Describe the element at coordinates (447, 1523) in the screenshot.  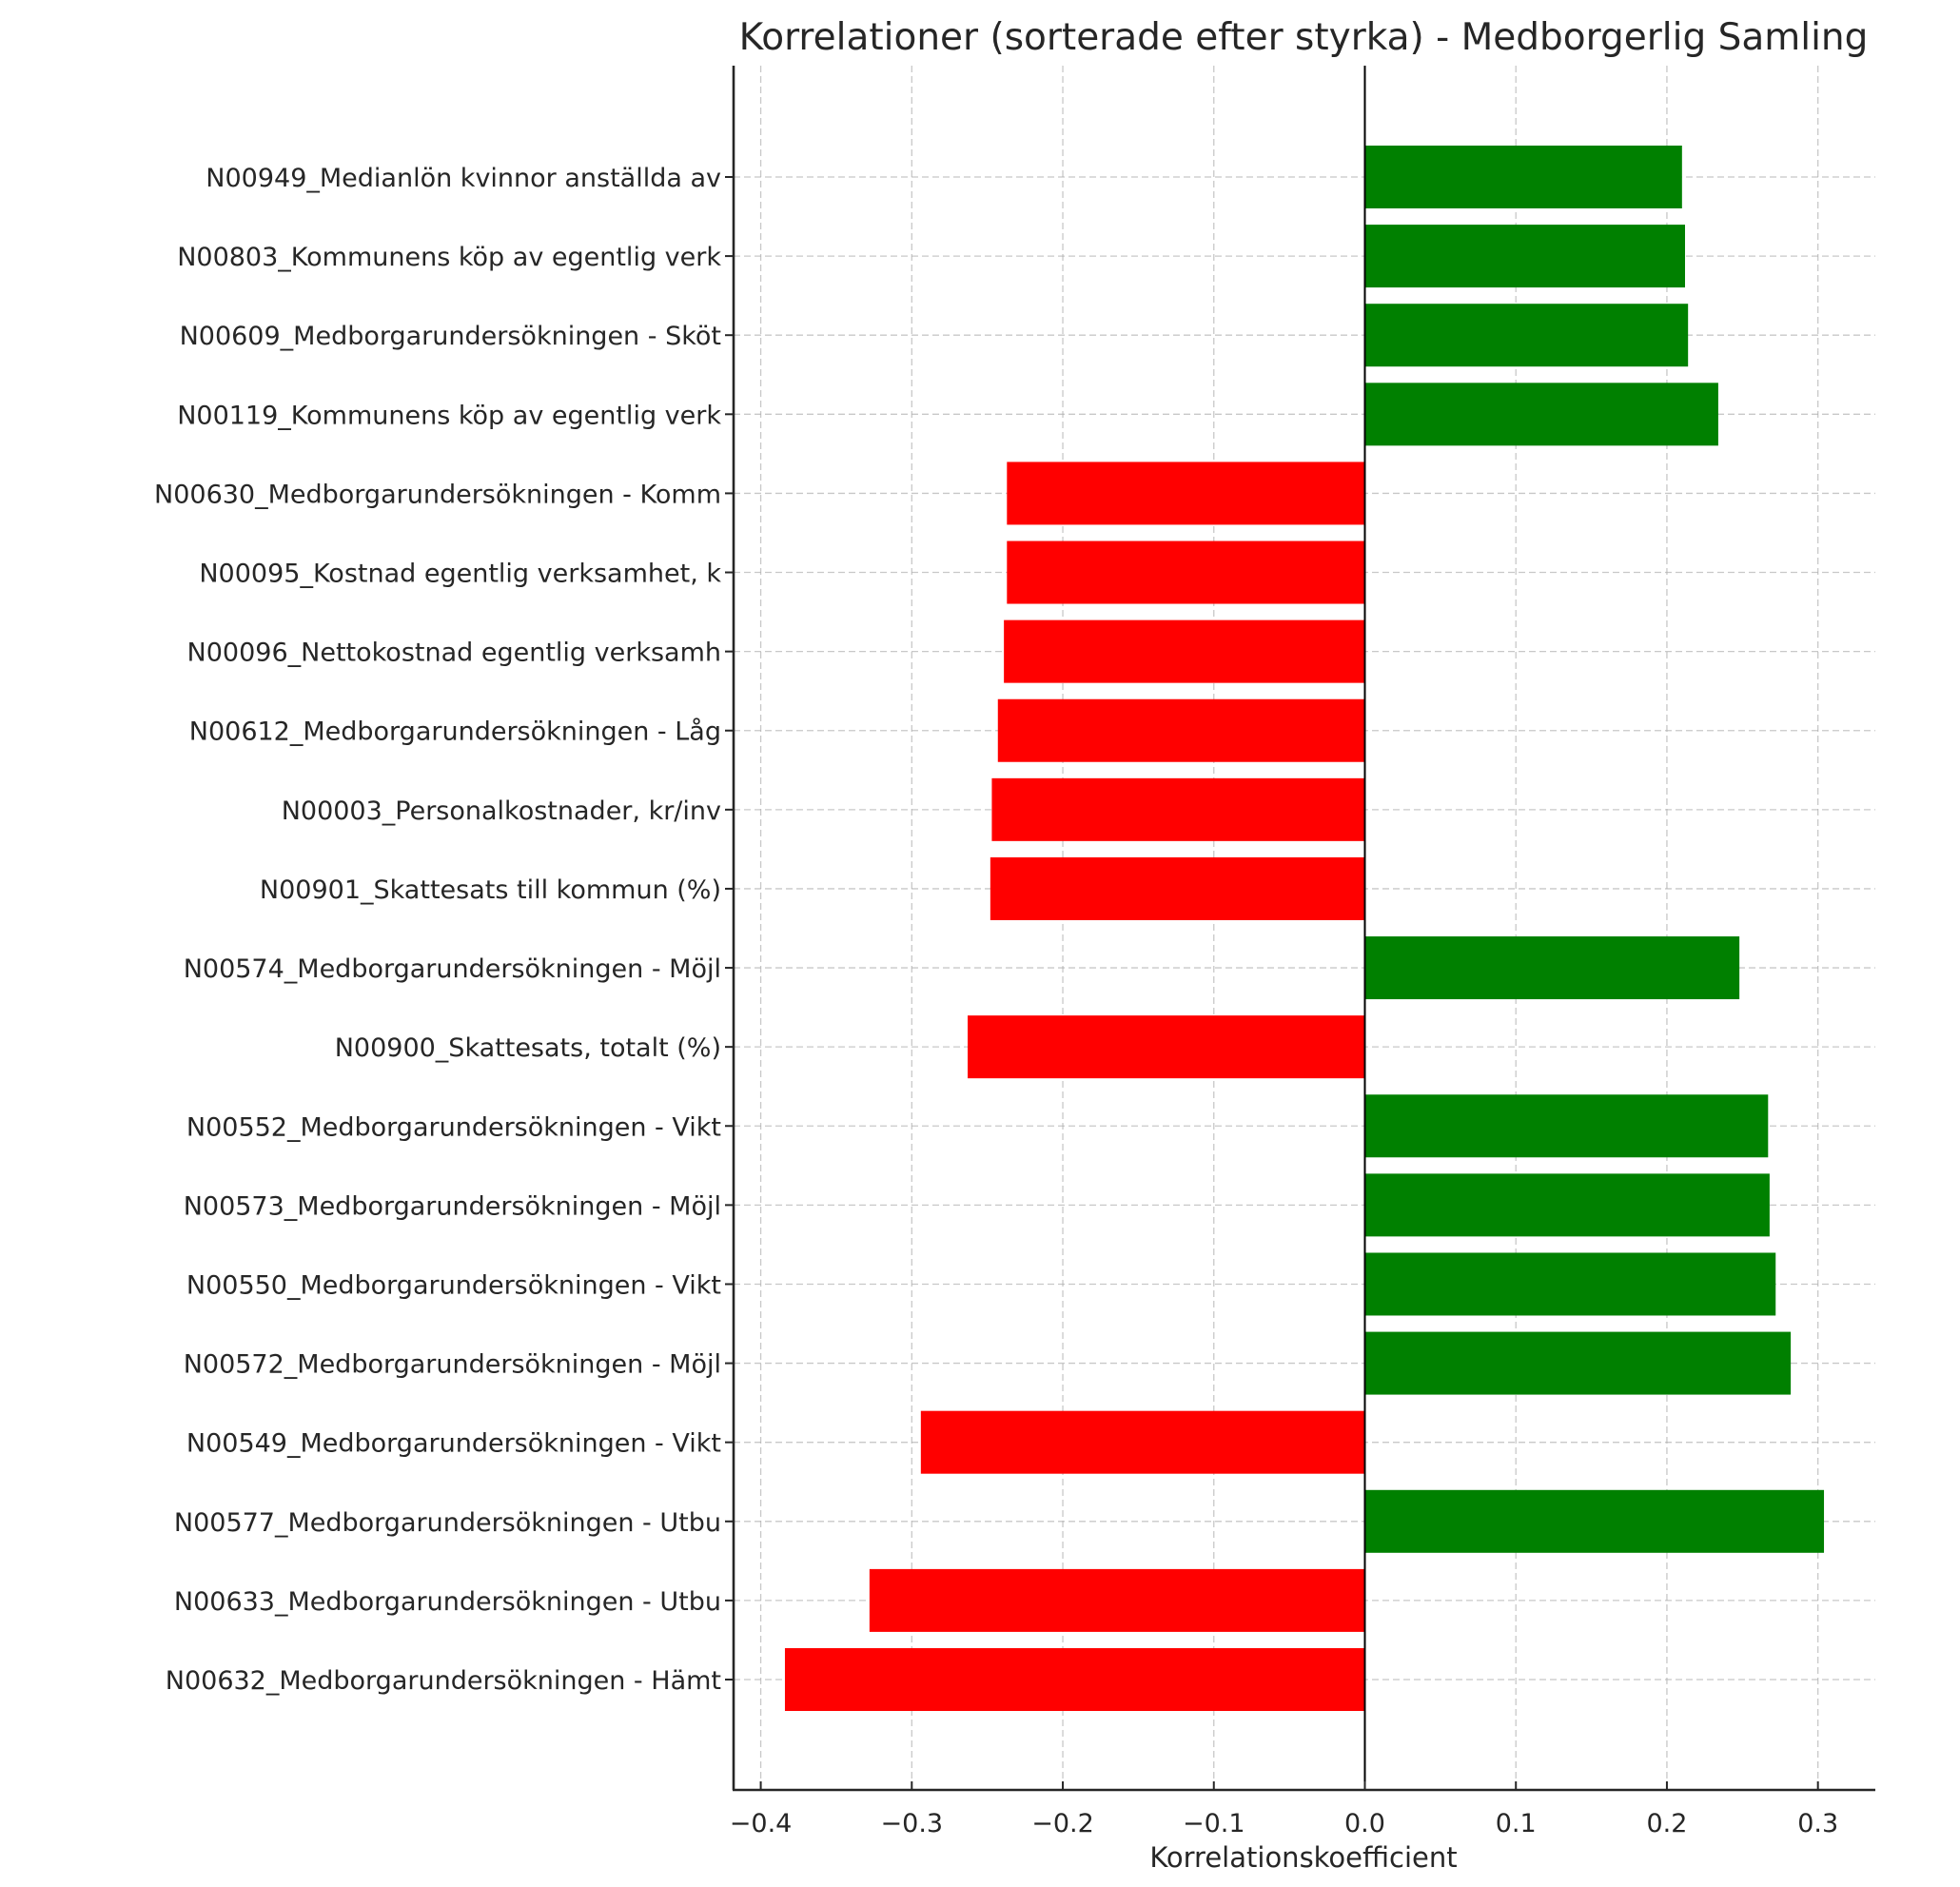
I see `y-tick-label: N00577_Medborgarundersökningen - Utbu` at that location.